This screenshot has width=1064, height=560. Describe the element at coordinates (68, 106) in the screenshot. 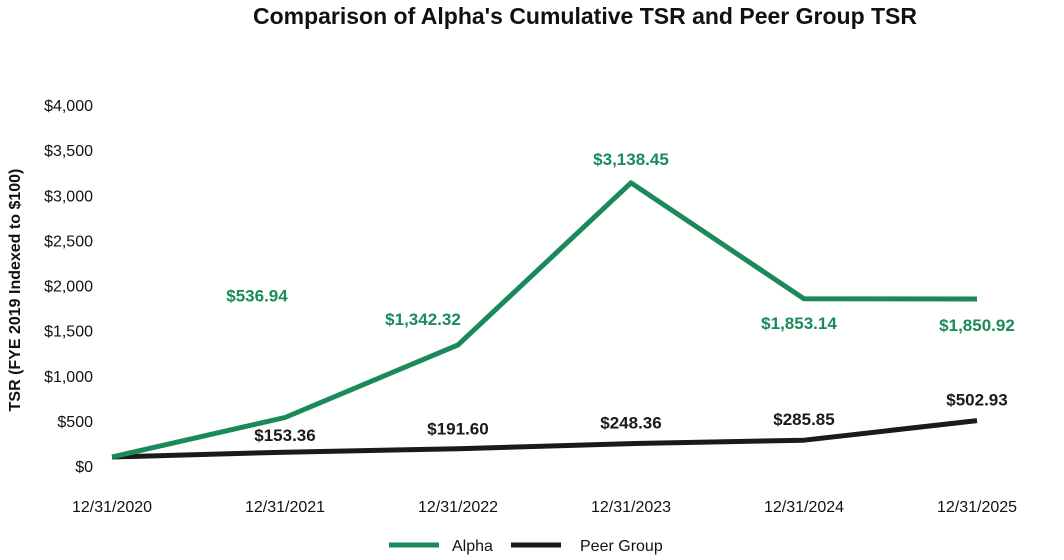

I see `y-tick-label: $4,000` at that location.